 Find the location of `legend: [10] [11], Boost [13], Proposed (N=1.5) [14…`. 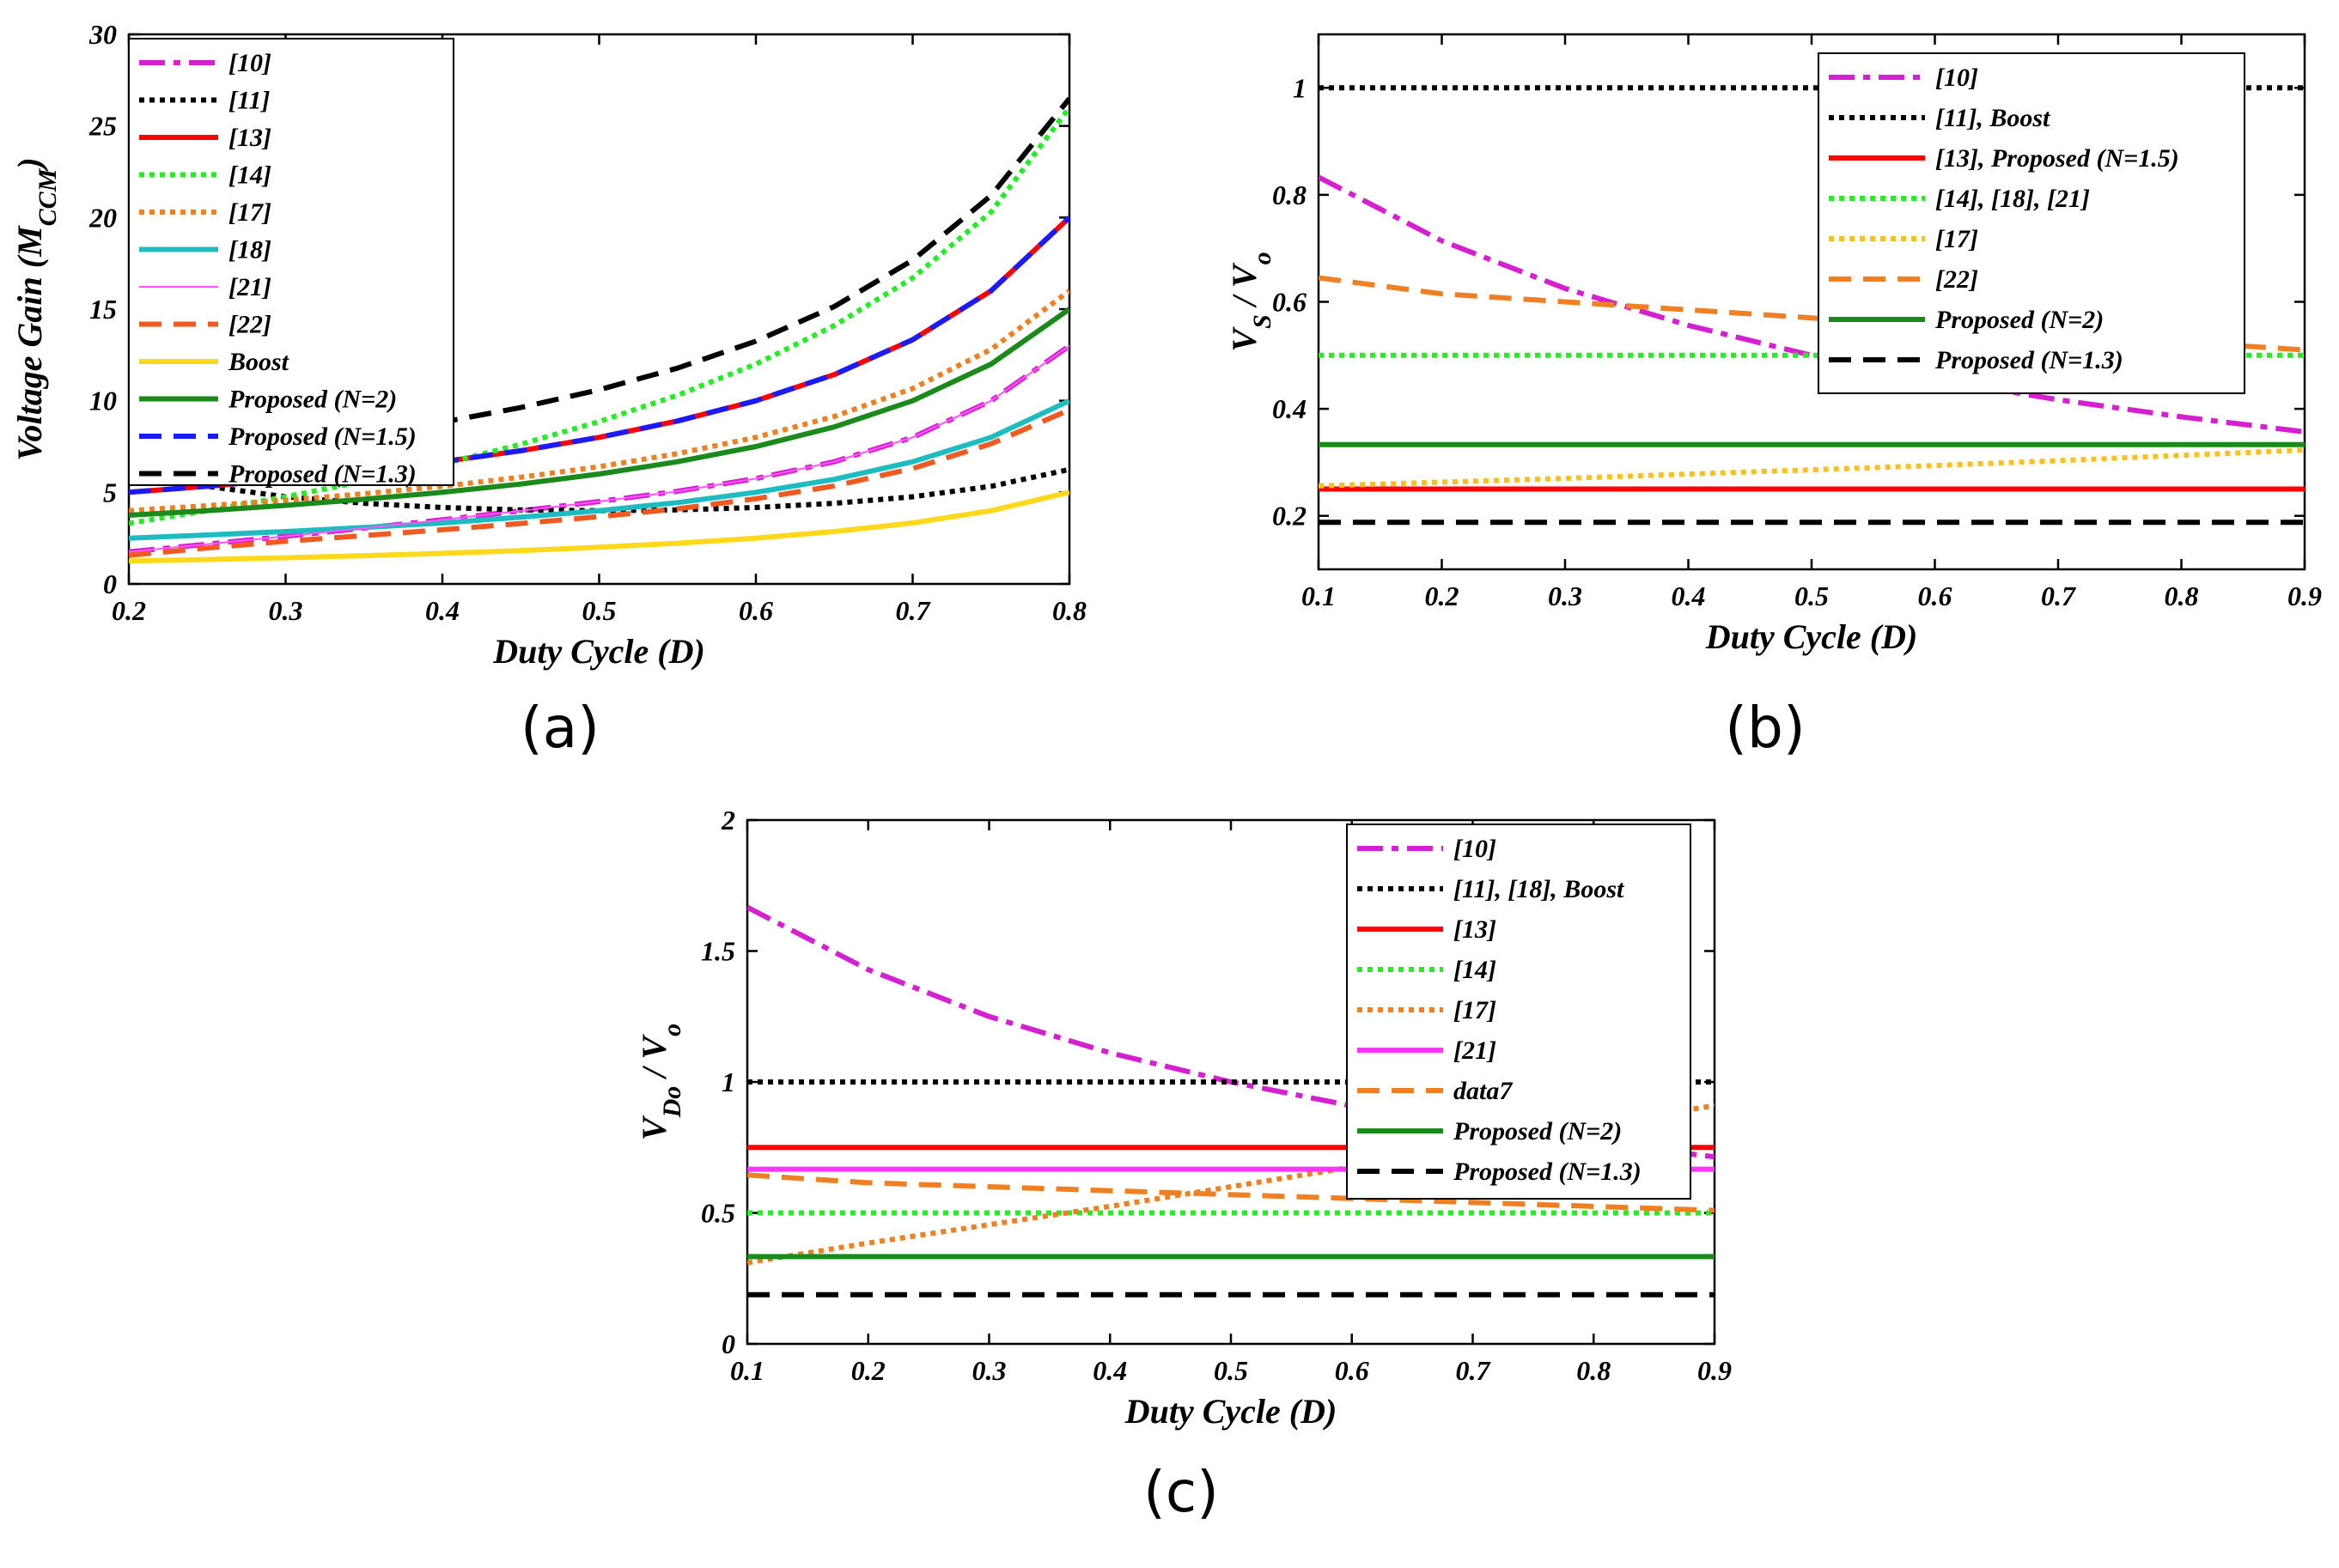

legend: [10] [11], Boost [13], Proposed (N=1.5) [14… is located at coordinates (2031, 223).